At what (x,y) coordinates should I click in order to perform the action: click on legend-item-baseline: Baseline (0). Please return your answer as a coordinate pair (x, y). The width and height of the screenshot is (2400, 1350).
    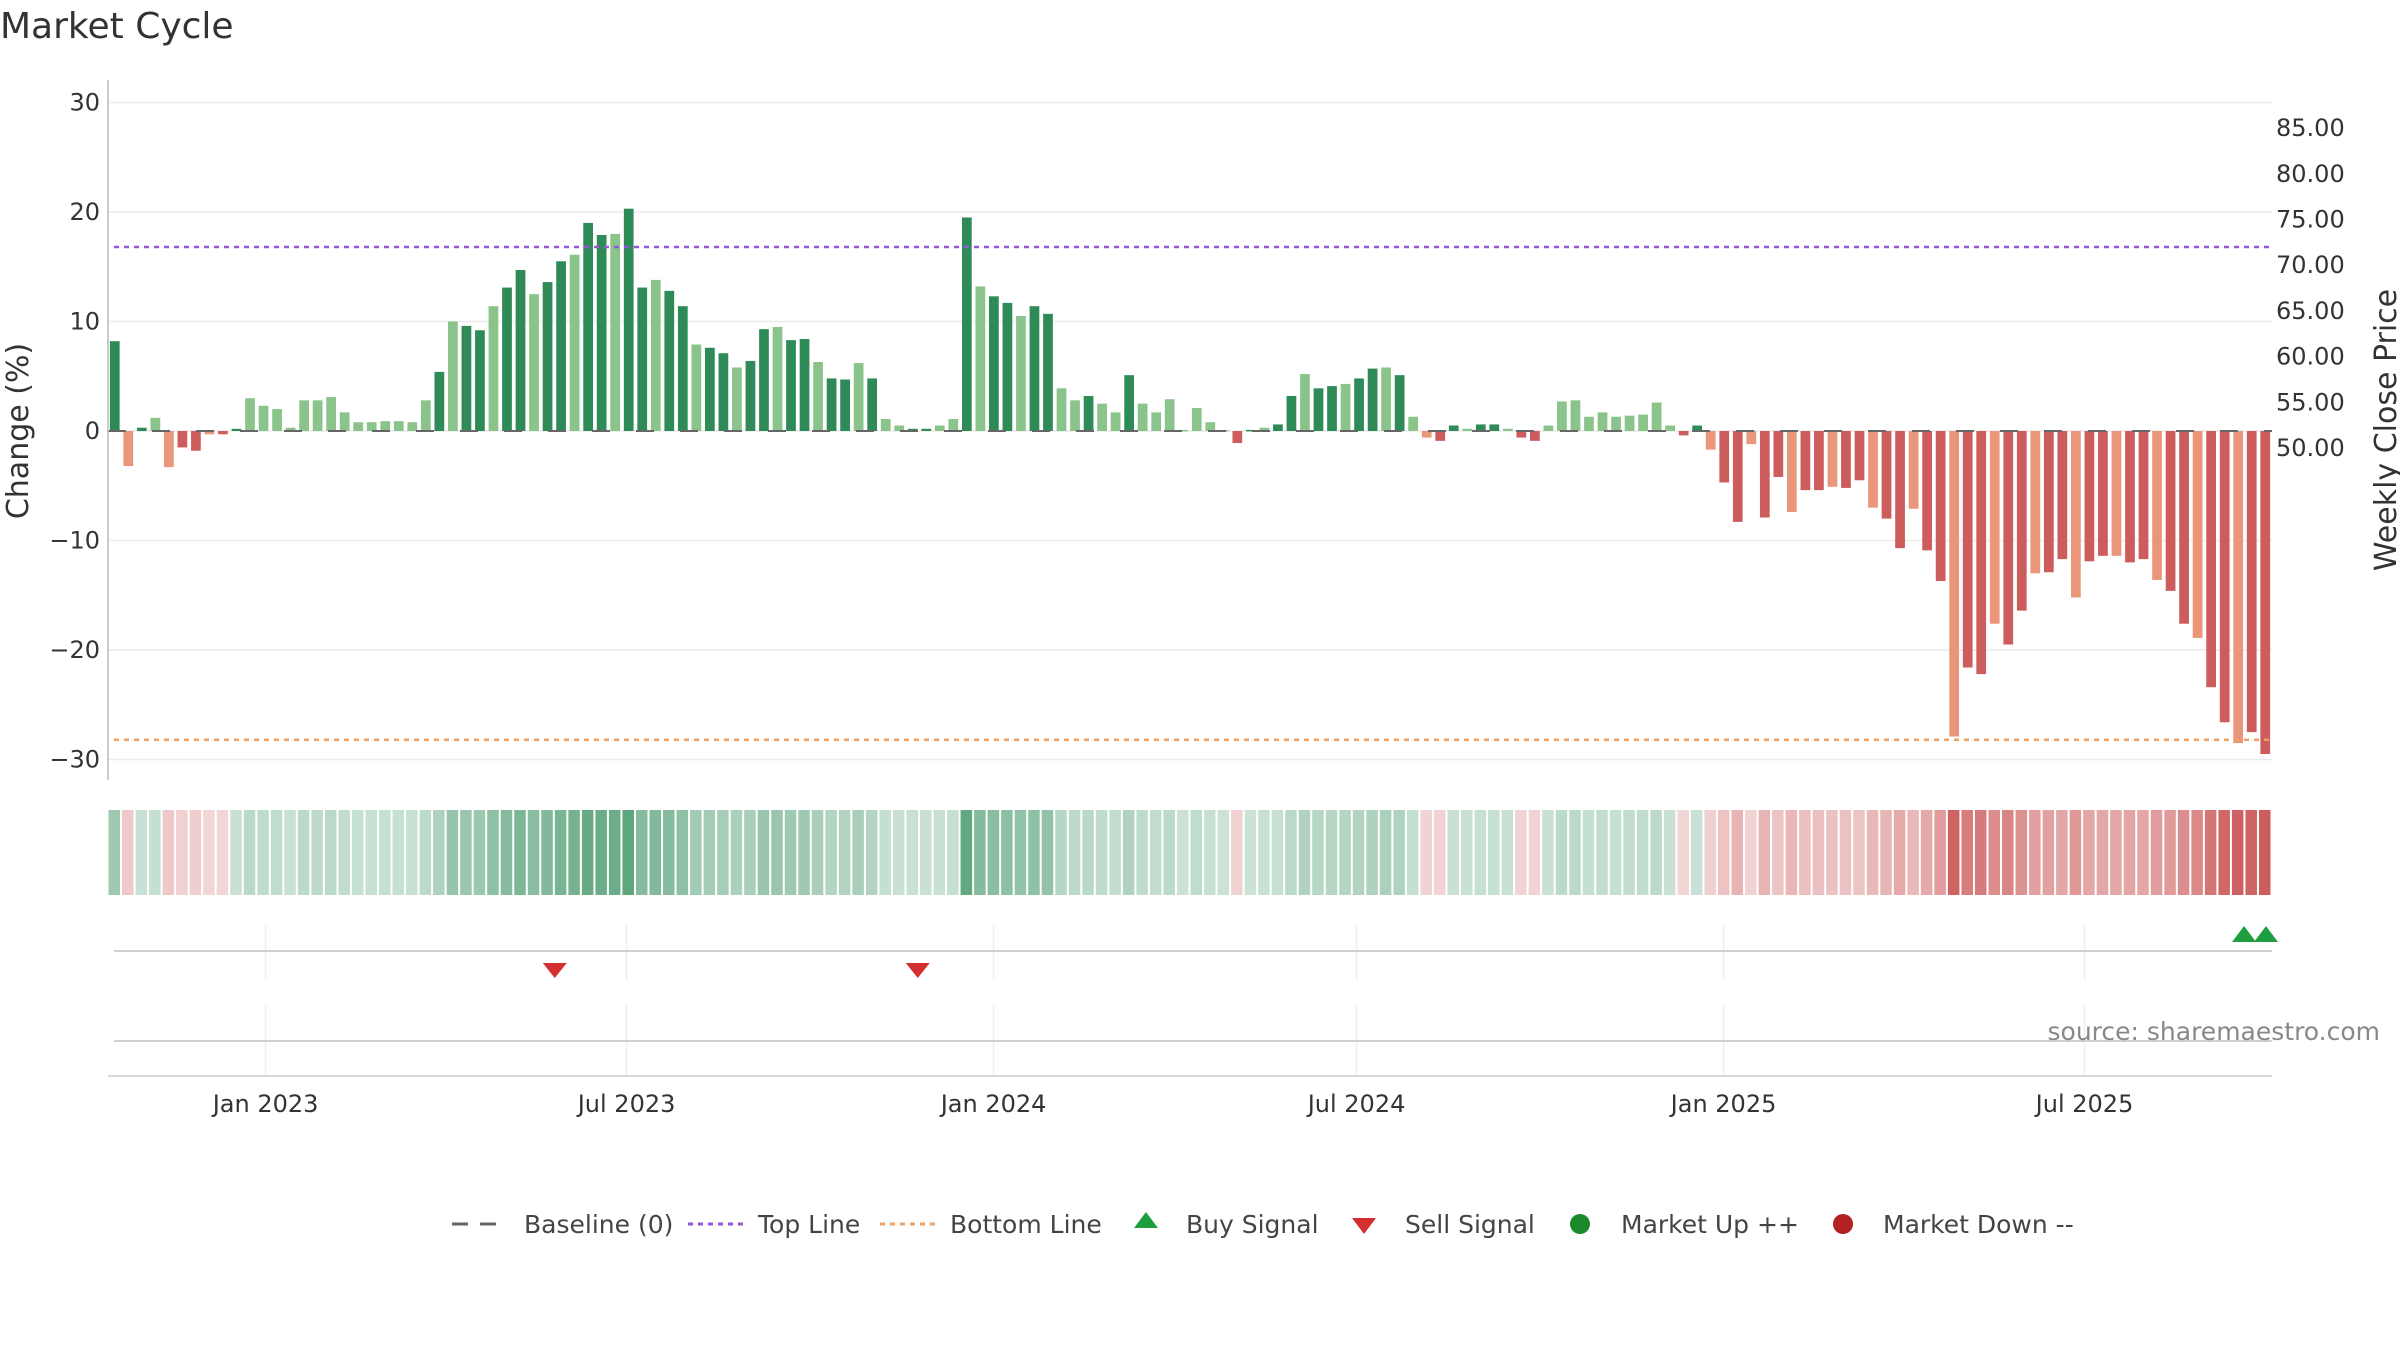
    Looking at the image, I should click on (562, 1224).